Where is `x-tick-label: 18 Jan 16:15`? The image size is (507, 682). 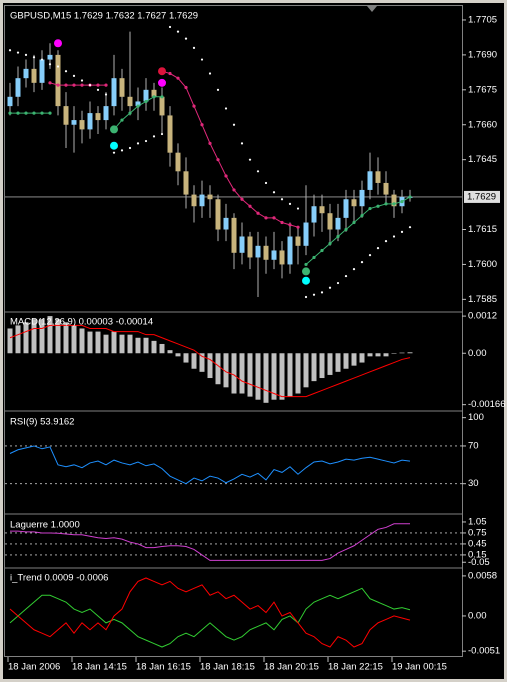 x-tick-label: 18 Jan 16:15 is located at coordinates (163, 667).